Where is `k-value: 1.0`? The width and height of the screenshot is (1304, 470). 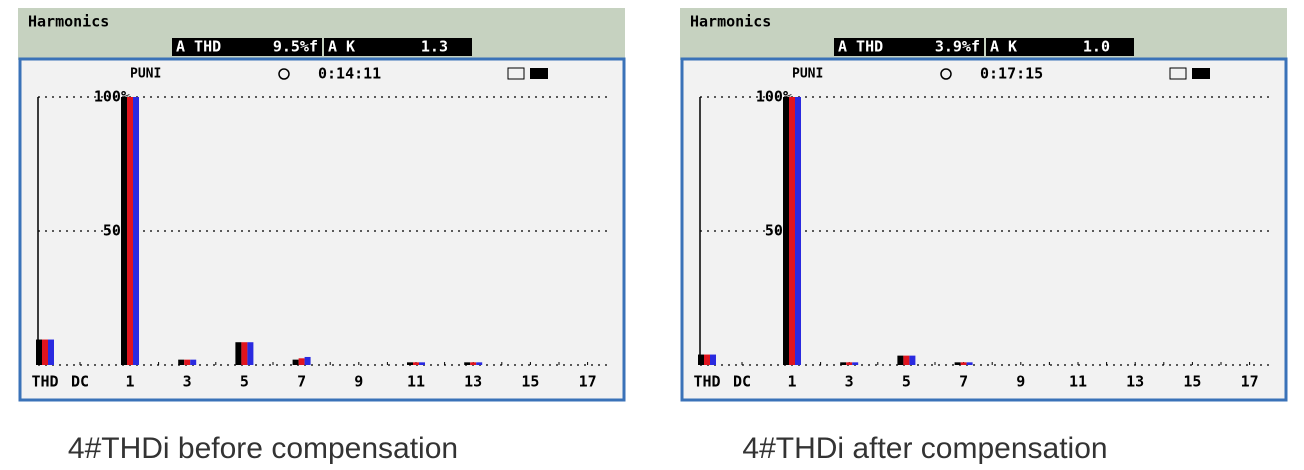
k-value: 1.0 is located at coordinates (1096, 47).